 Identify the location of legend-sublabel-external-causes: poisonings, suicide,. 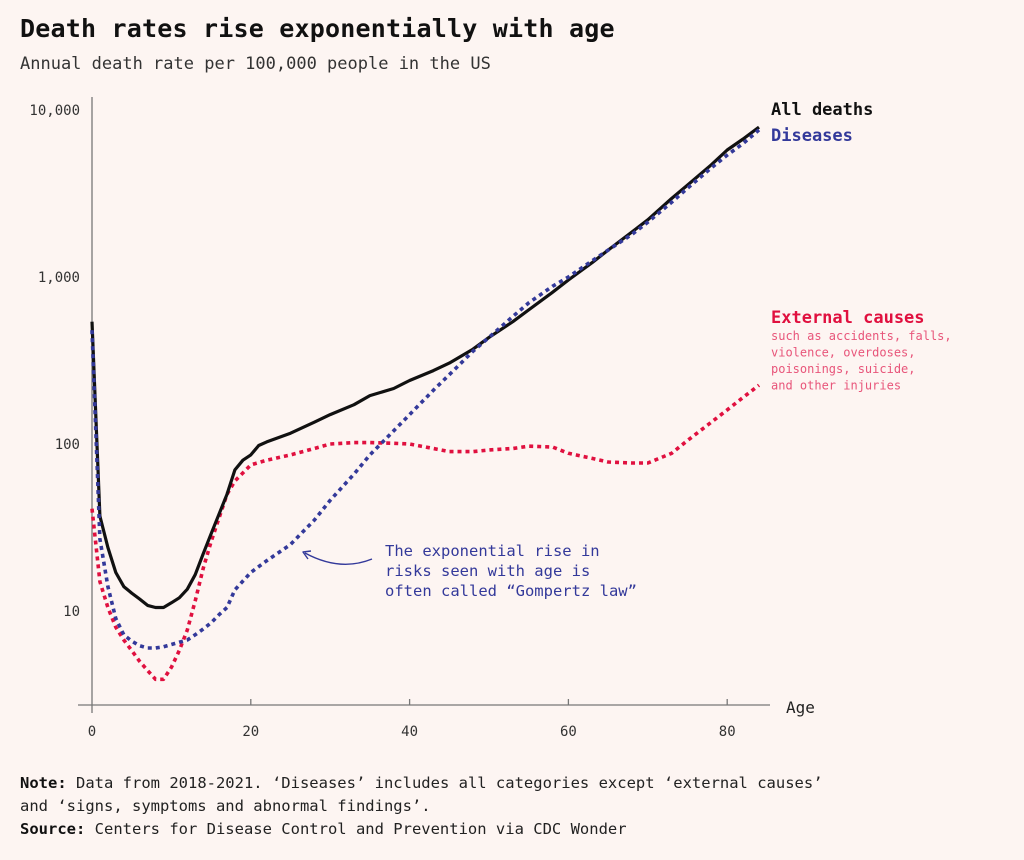
(843, 369).